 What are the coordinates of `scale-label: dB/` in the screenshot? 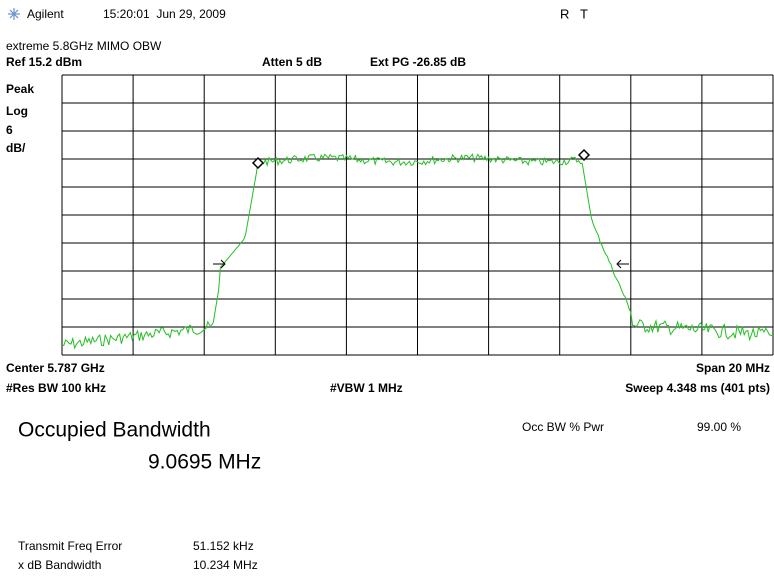 It's located at (16, 148).